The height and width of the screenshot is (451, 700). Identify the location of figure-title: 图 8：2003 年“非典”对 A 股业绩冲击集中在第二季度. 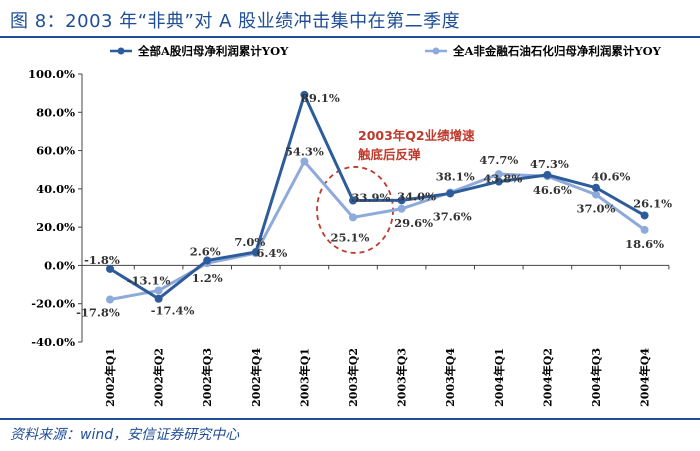
(235, 21).